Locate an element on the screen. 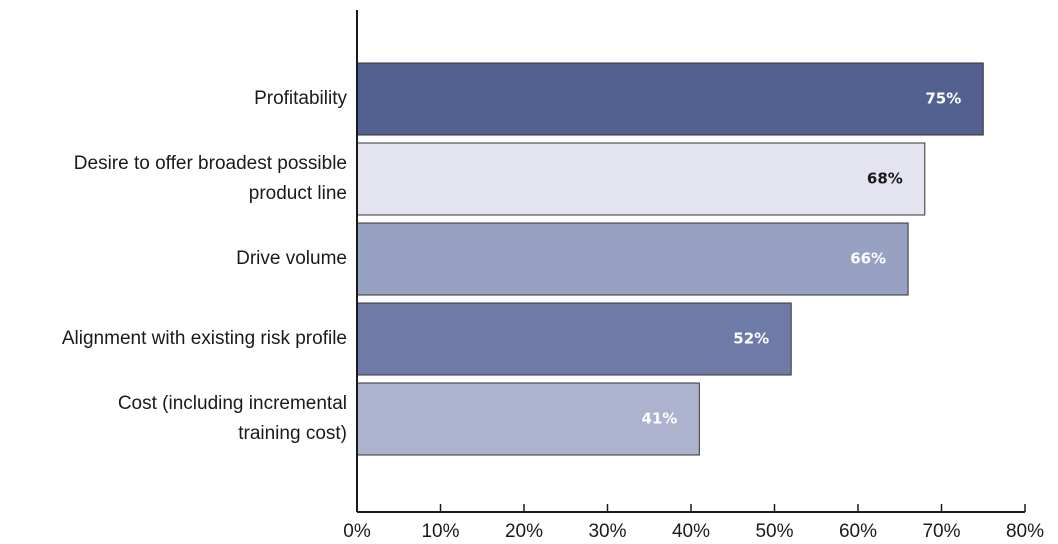 The width and height of the screenshot is (1058, 544). x-tick-label: 50% is located at coordinates (774, 531).